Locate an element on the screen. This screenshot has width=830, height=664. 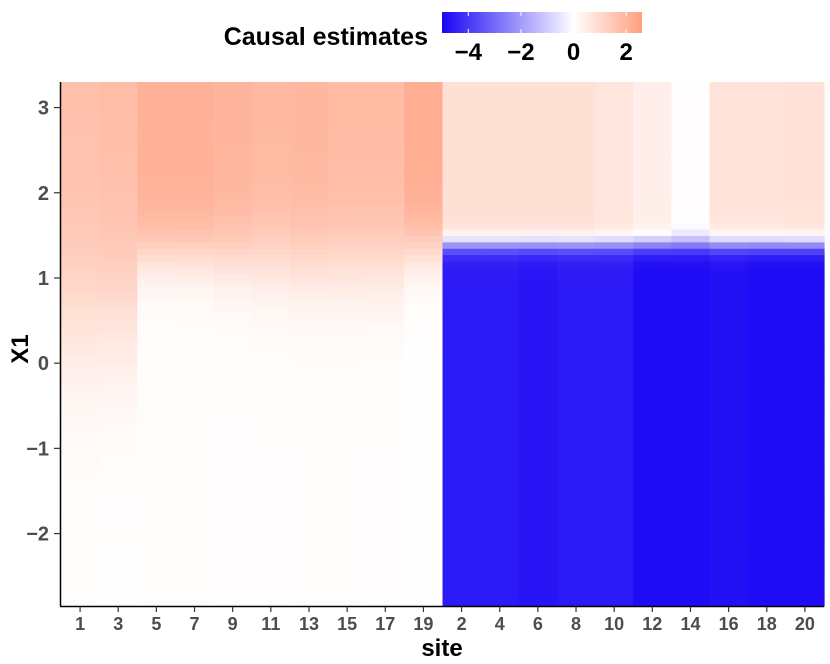
legend-tick-label: −2 is located at coordinates (520, 52).